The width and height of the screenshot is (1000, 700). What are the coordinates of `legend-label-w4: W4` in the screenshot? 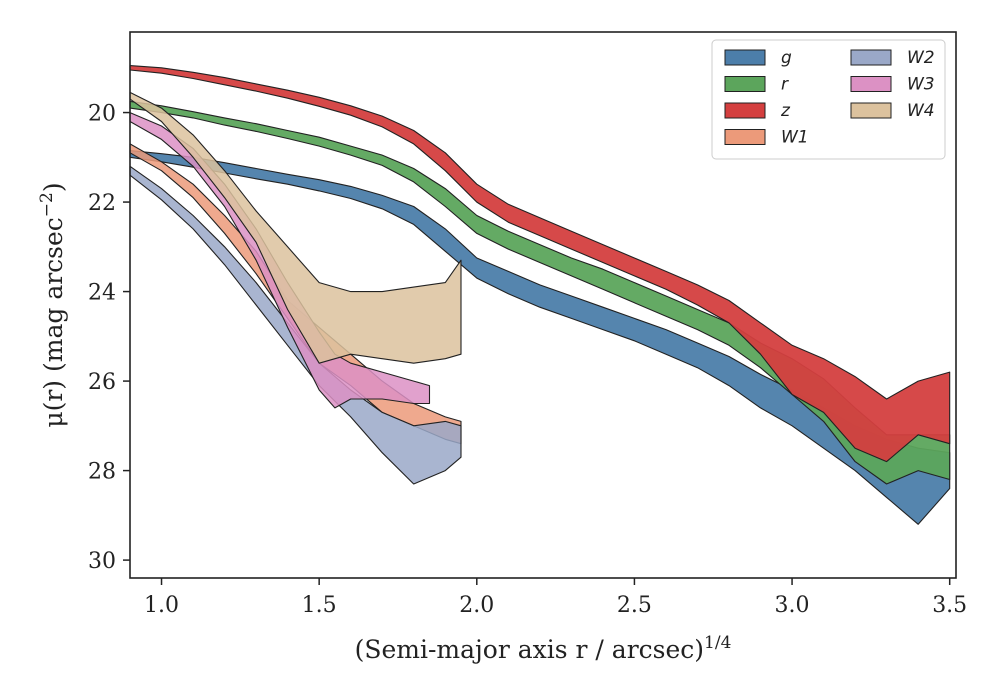 It's located at (921, 111).